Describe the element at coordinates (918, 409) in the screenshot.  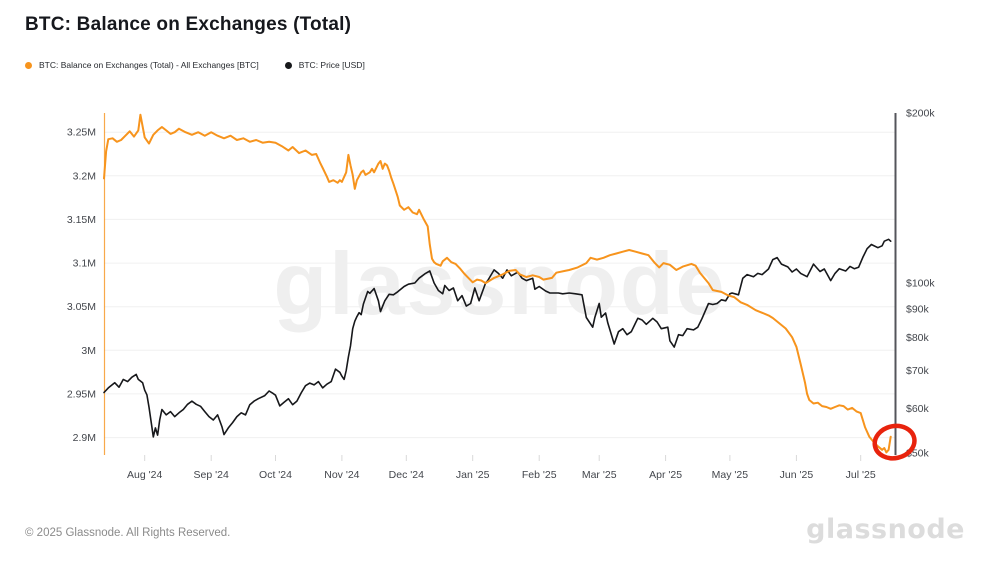
I see `right-axis-tick-label: $60k` at that location.